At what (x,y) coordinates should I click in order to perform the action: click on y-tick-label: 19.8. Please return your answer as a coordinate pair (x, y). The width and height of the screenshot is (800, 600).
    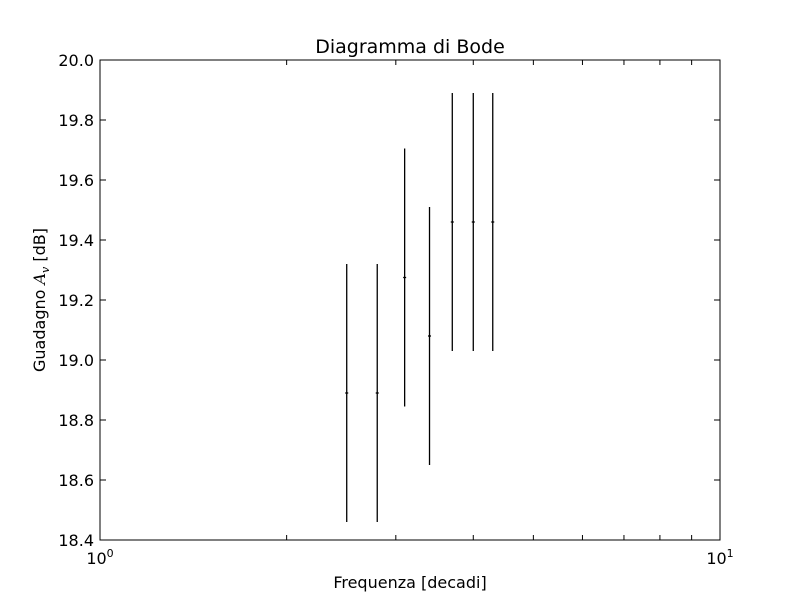
    Looking at the image, I should click on (76, 120).